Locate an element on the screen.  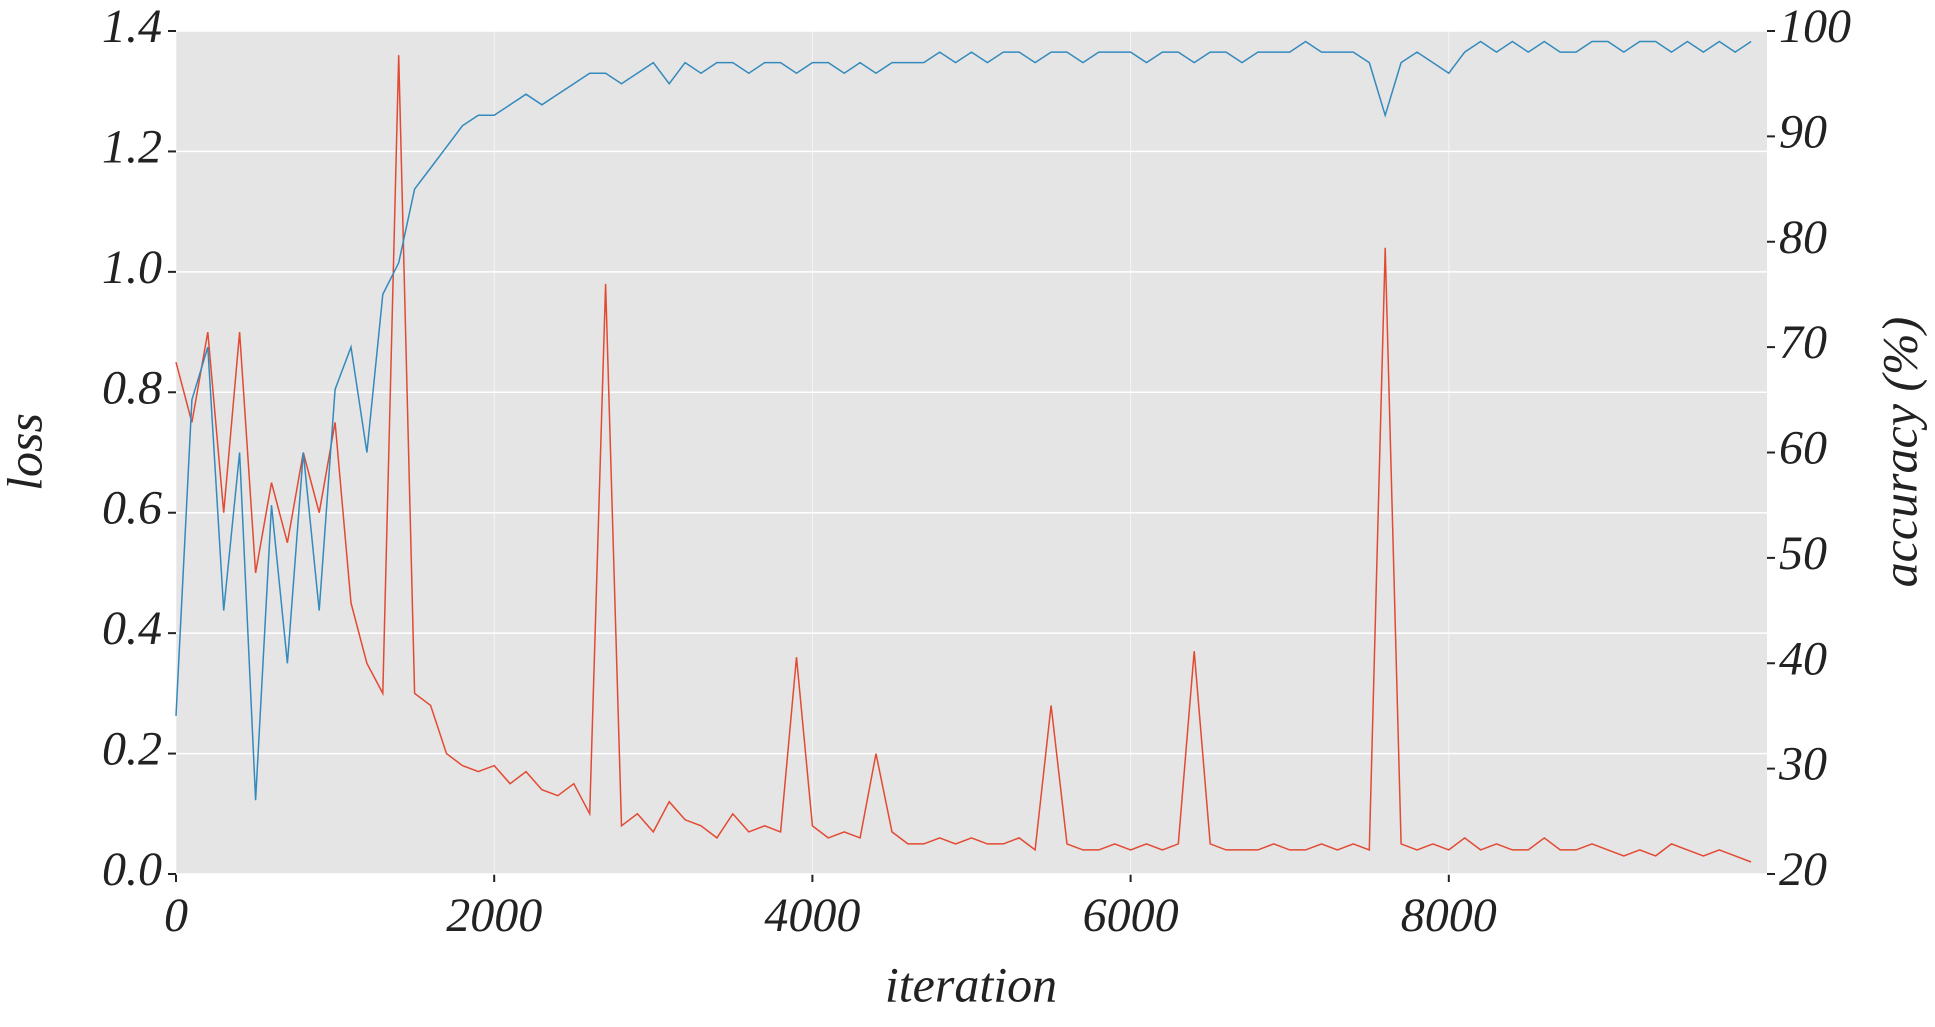
y2-tick-label: 40 is located at coordinates (1803, 658).